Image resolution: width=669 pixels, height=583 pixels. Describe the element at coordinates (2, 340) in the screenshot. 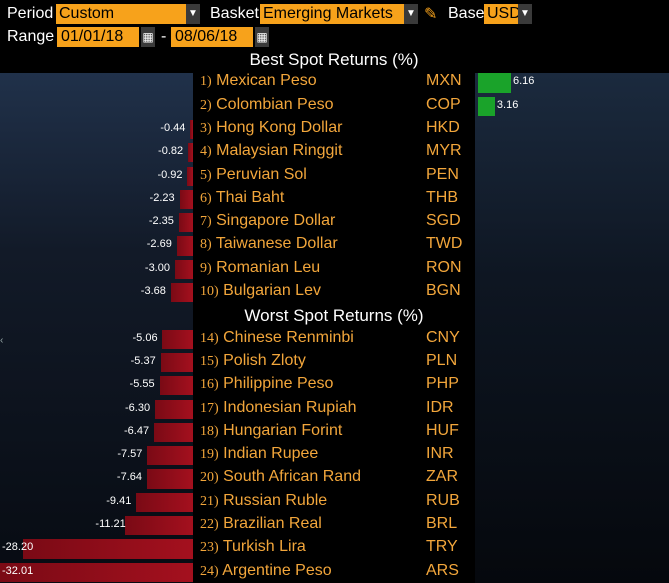

I see `collapse-arrow-icon: ‹` at that location.